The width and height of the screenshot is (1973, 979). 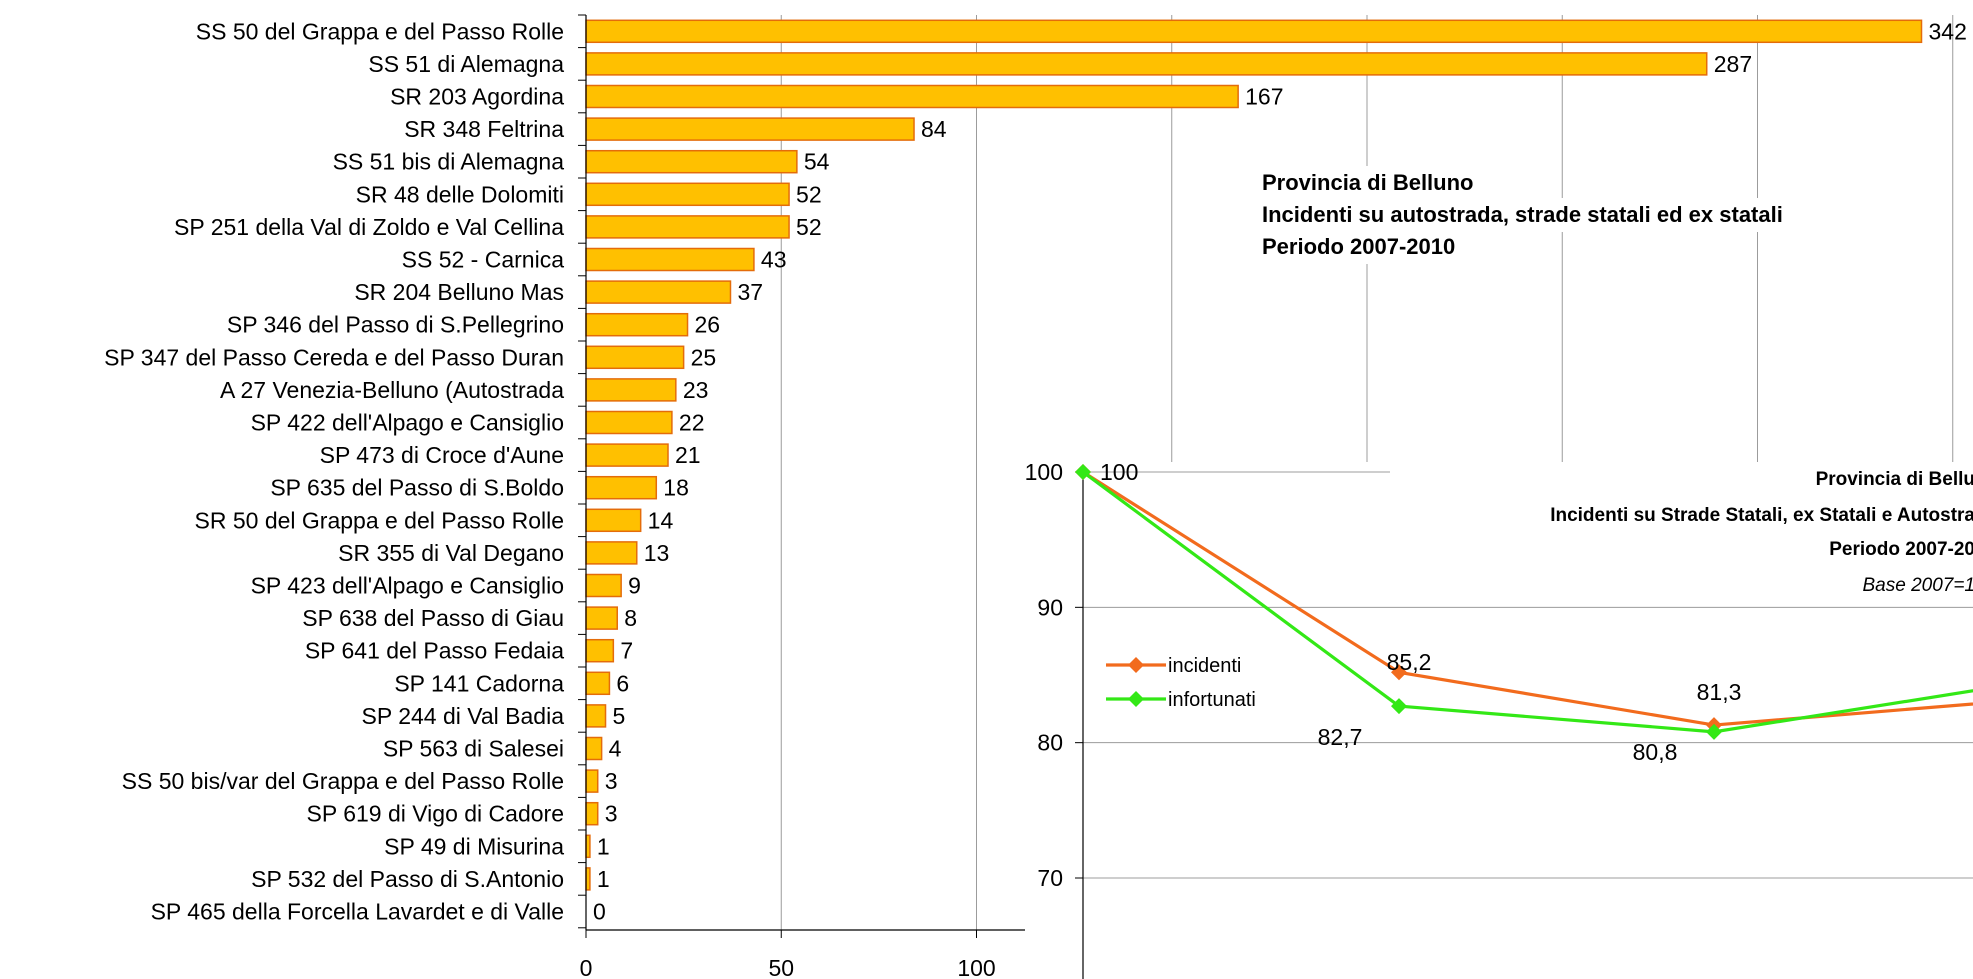 I want to click on bar-category-label: SP 423 dell'Alpago e Cansiglio, so click(x=407, y=586).